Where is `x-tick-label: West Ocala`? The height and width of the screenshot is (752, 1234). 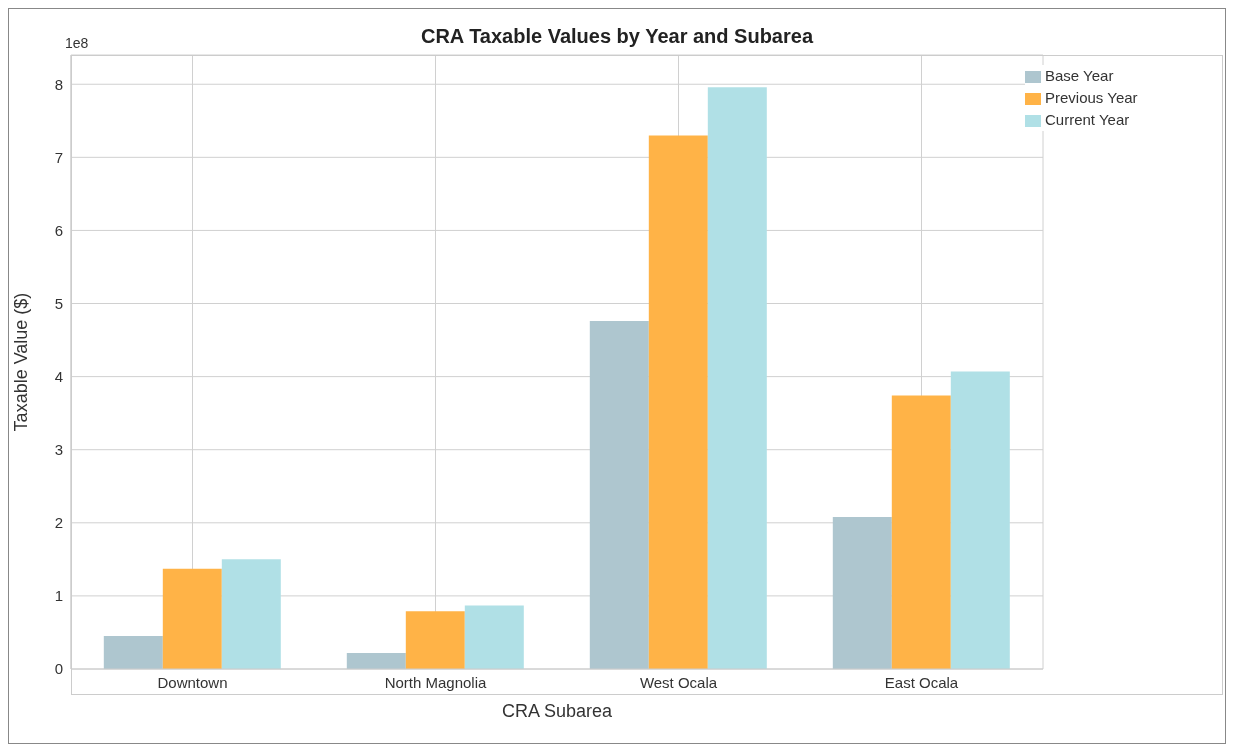 x-tick-label: West Ocala is located at coordinates (678, 682).